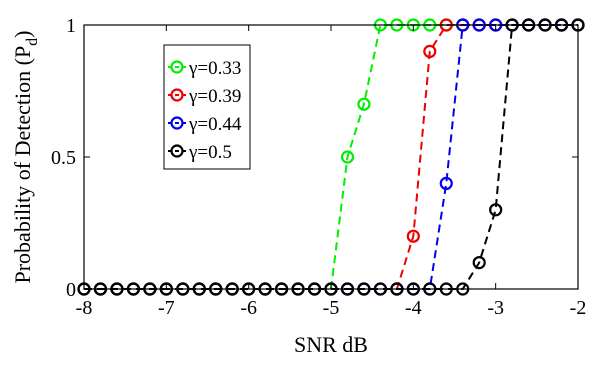  What do you see at coordinates (22, 33) in the screenshot?
I see `y-axis-title-close: )` at bounding box center [22, 33].